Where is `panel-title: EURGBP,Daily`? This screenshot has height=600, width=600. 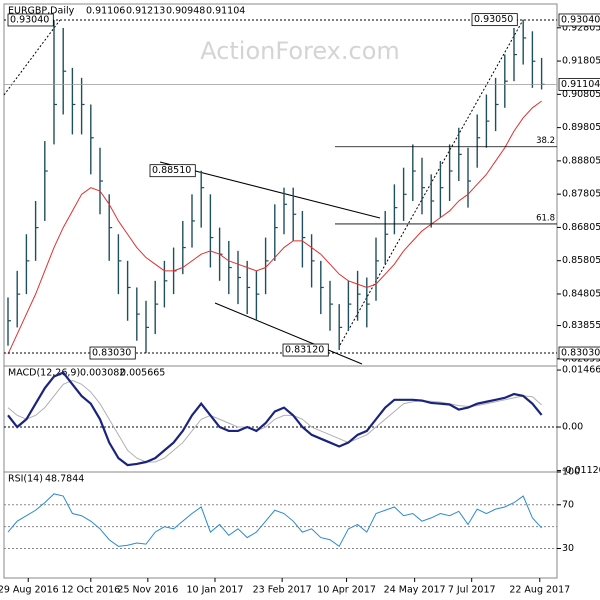
panel-title: EURGBP,Daily is located at coordinates (41, 11).